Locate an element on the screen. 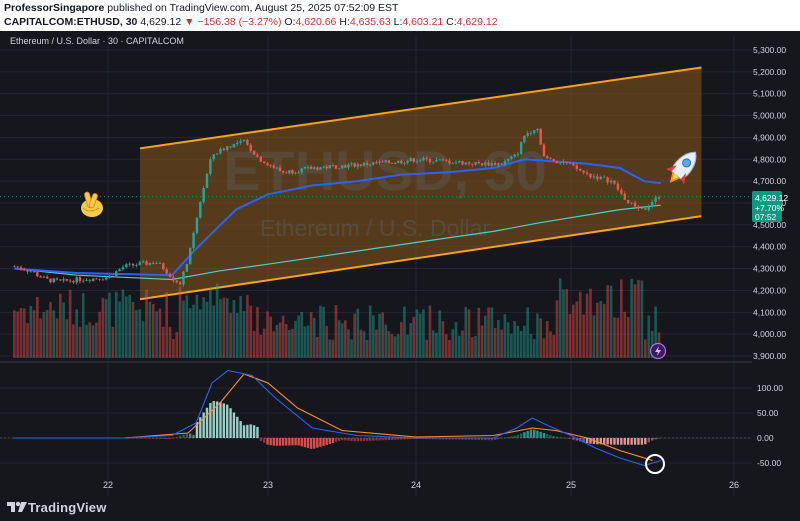 The height and width of the screenshot is (521, 800). publisher-name: ProfessorSingapore is located at coordinates (54, 8).